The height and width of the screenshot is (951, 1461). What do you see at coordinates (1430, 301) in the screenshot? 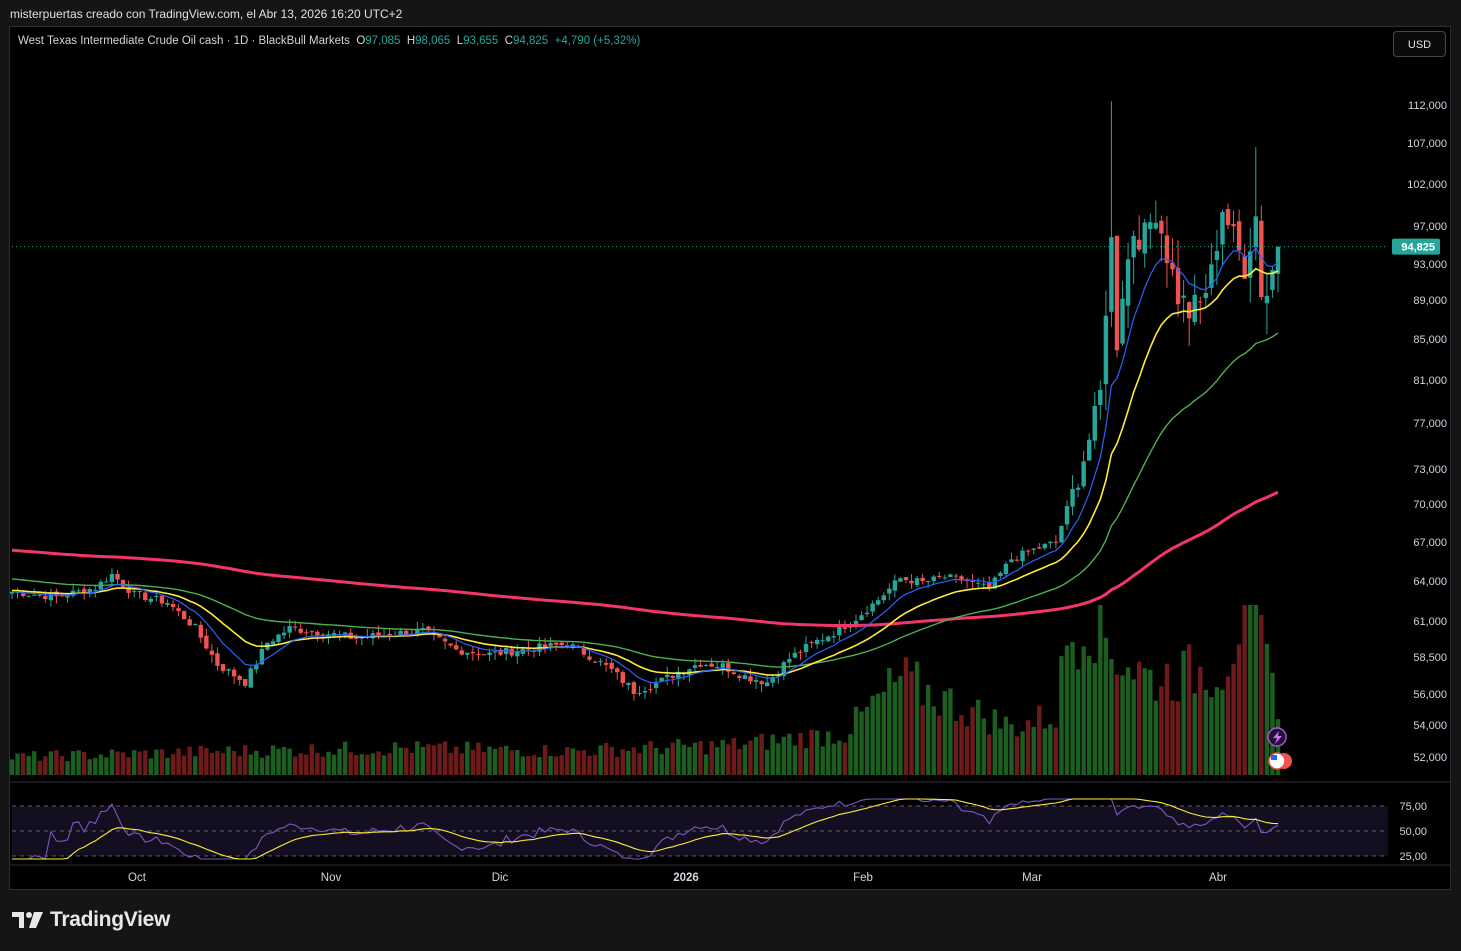
I see `price-tick: 89,000` at bounding box center [1430, 301].